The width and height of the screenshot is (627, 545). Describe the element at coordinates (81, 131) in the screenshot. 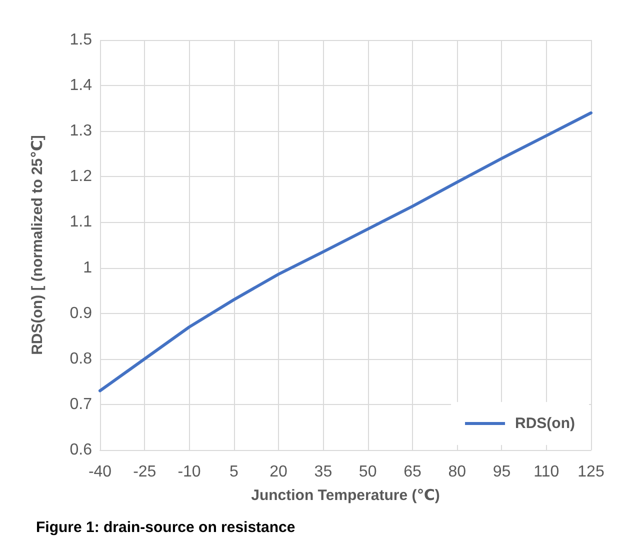

I see `y-tick-label: 1.3` at that location.